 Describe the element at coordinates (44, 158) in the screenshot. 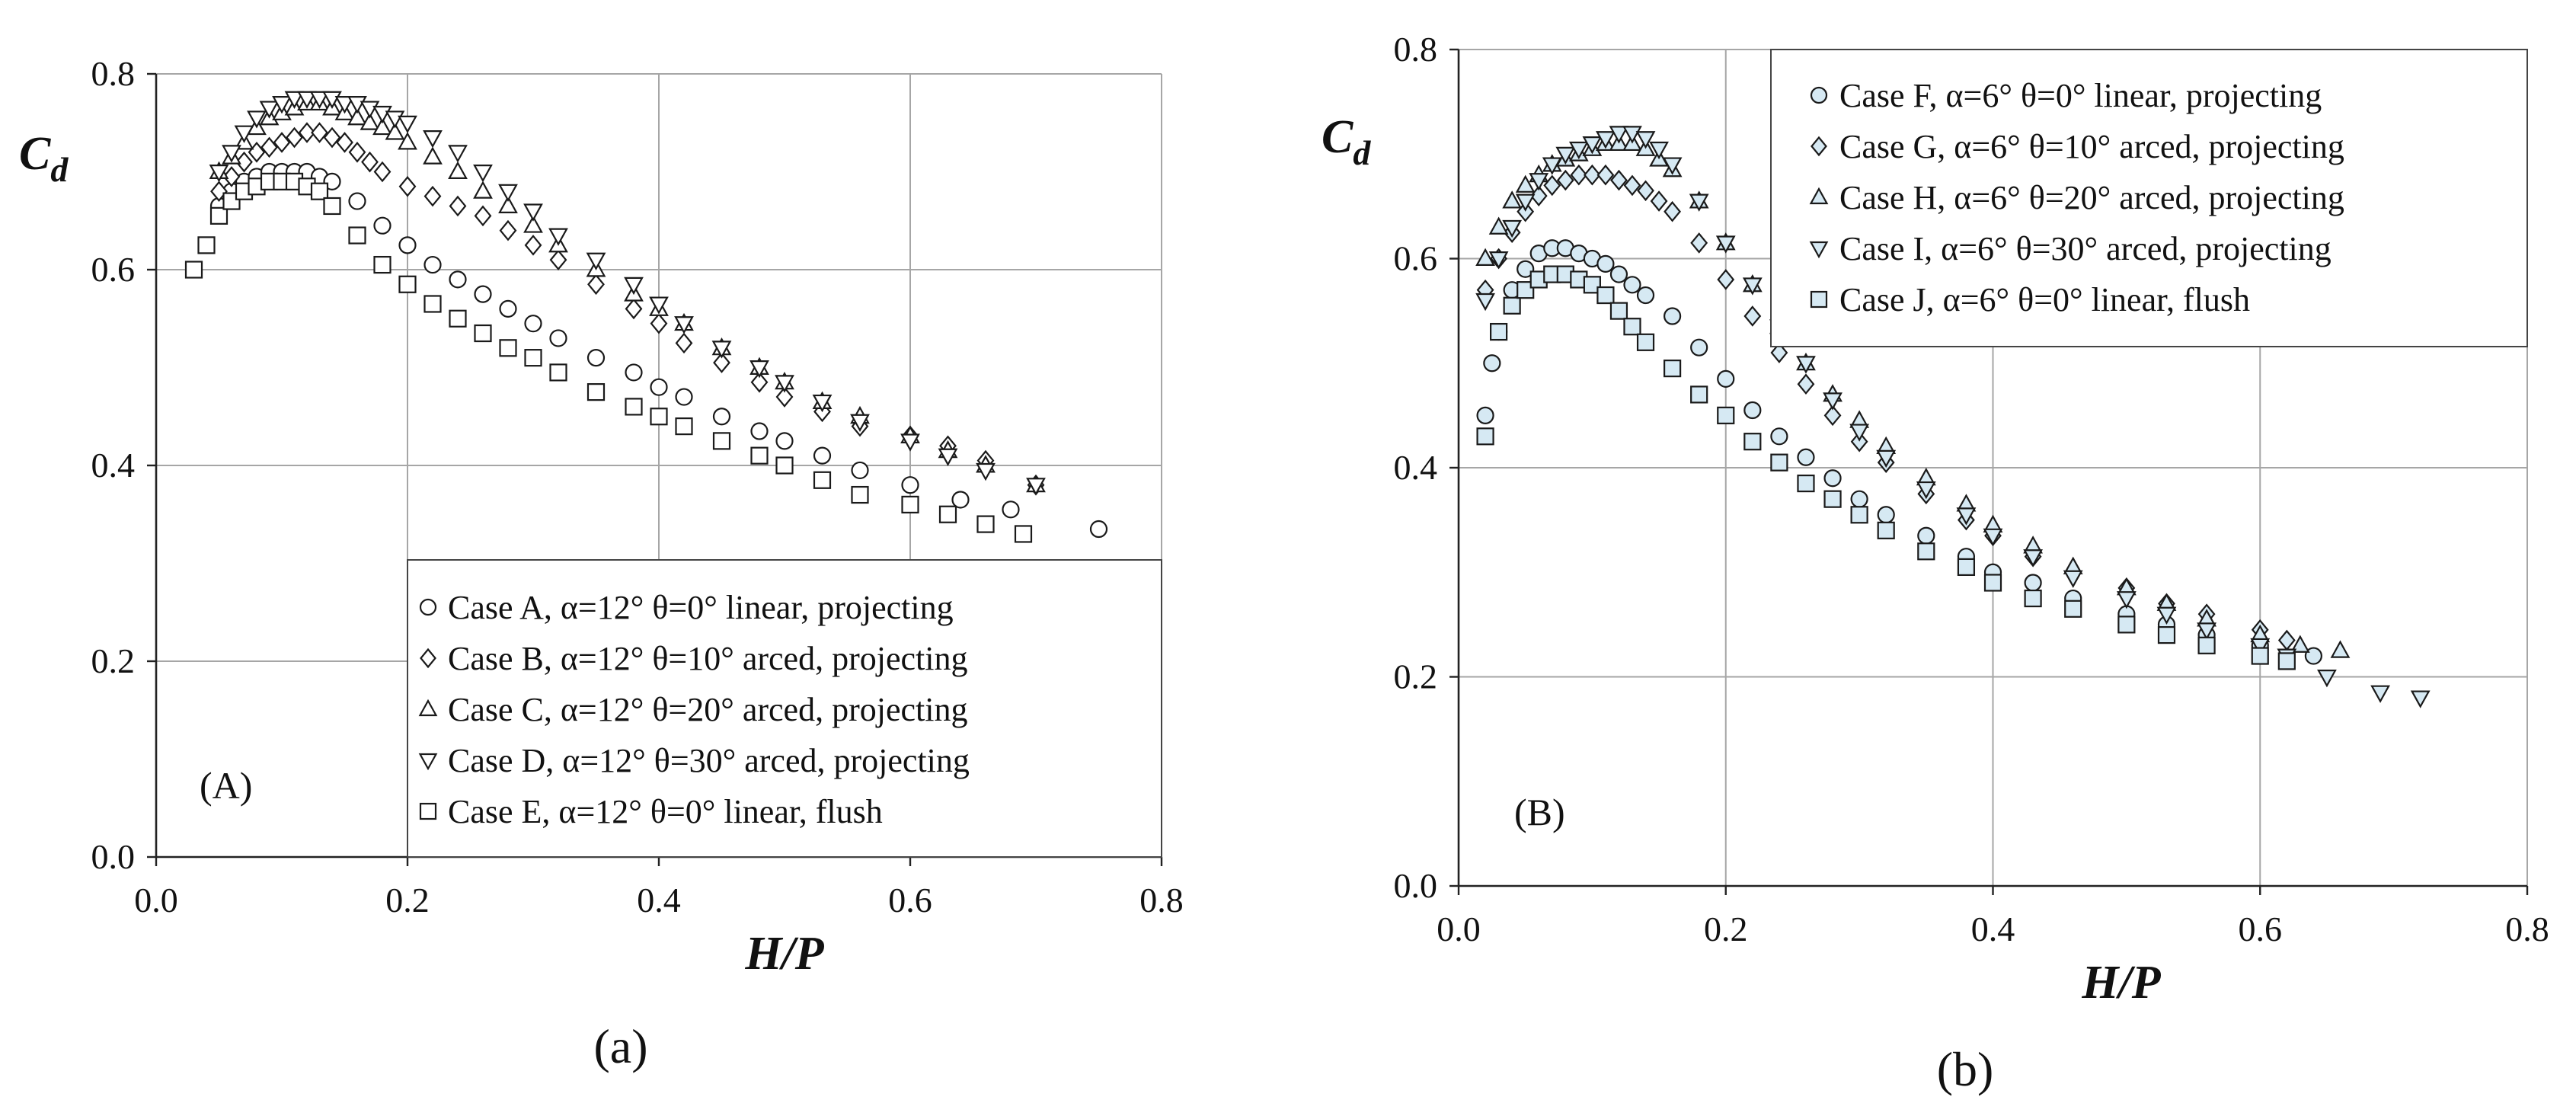

I see `chart-a-ylabel: Cd` at that location.